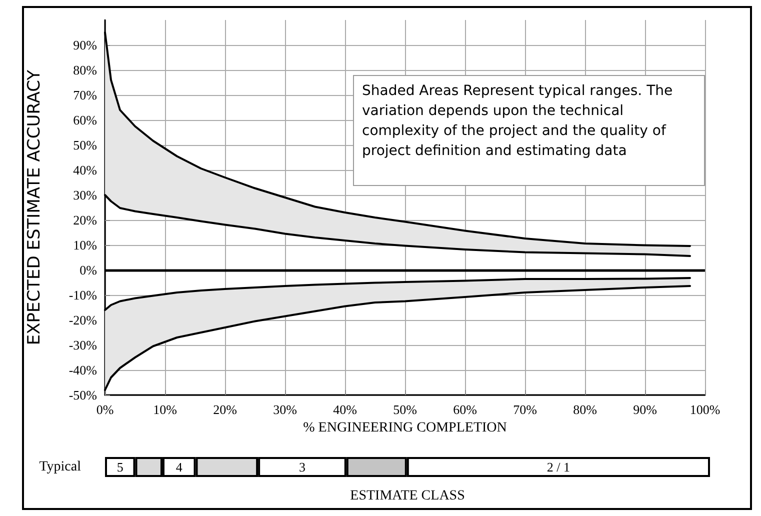  I want to click on y-tick-label: -50%, so click(83, 395).